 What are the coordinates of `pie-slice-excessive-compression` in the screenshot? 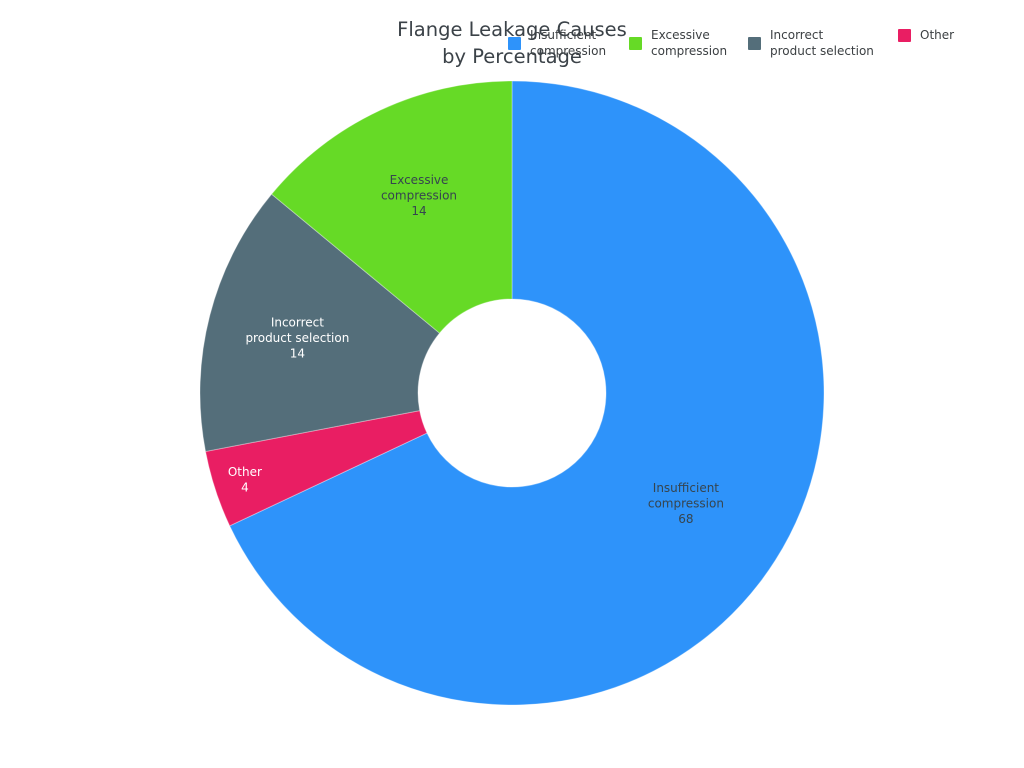 It's located at (391, 207).